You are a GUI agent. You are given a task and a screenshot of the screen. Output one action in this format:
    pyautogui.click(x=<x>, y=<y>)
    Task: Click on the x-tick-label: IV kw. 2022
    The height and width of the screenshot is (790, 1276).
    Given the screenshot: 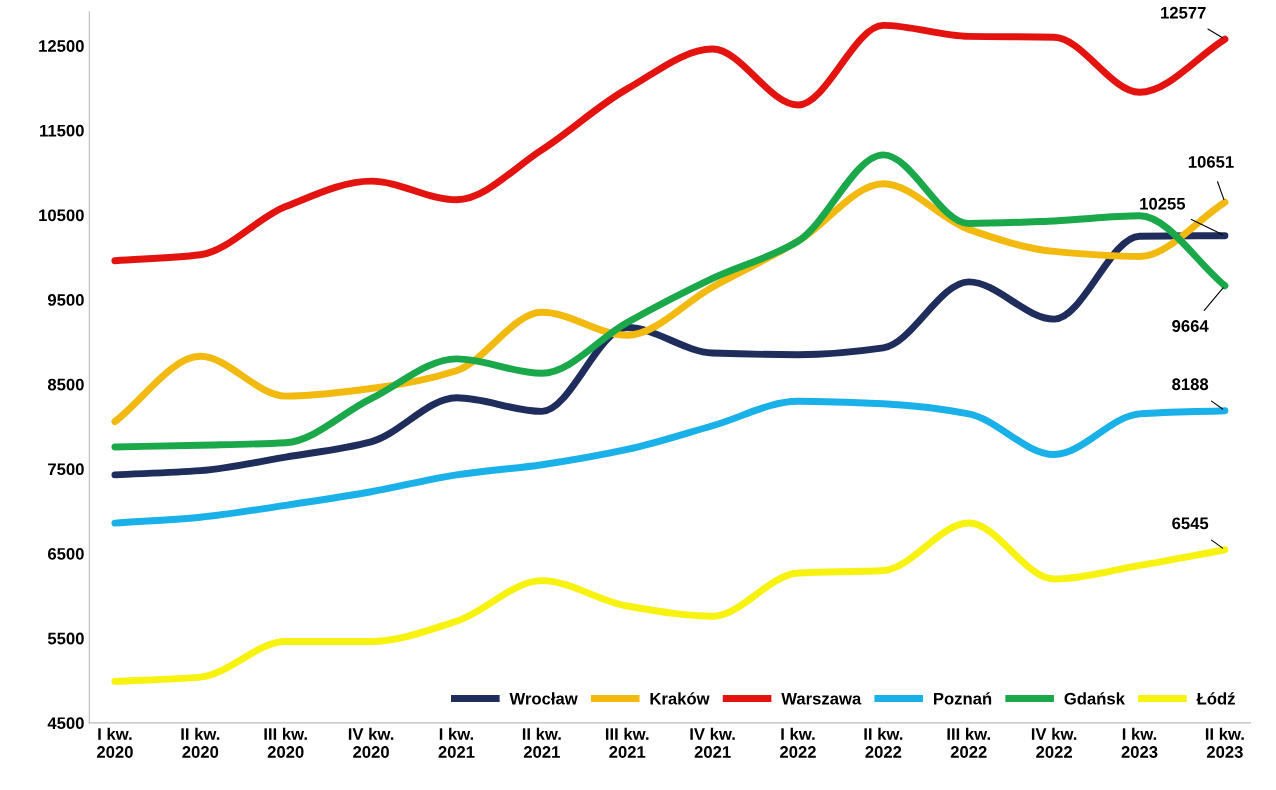 What is the action you would take?
    pyautogui.click(x=1054, y=742)
    